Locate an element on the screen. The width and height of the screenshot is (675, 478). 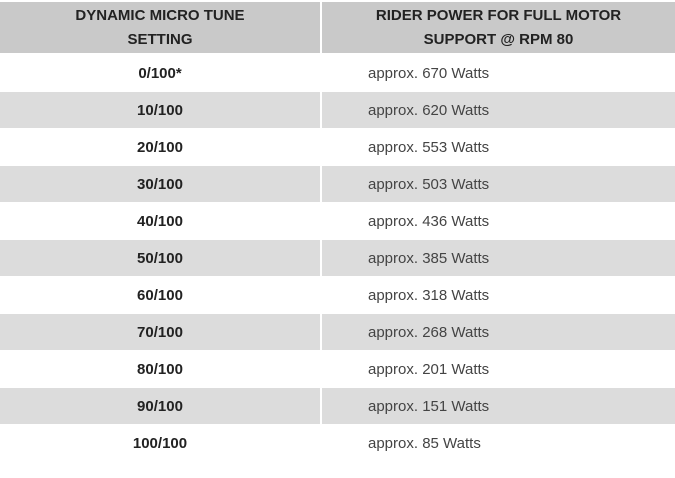
power-cell: approx. 436 Watts is located at coordinates (429, 221).